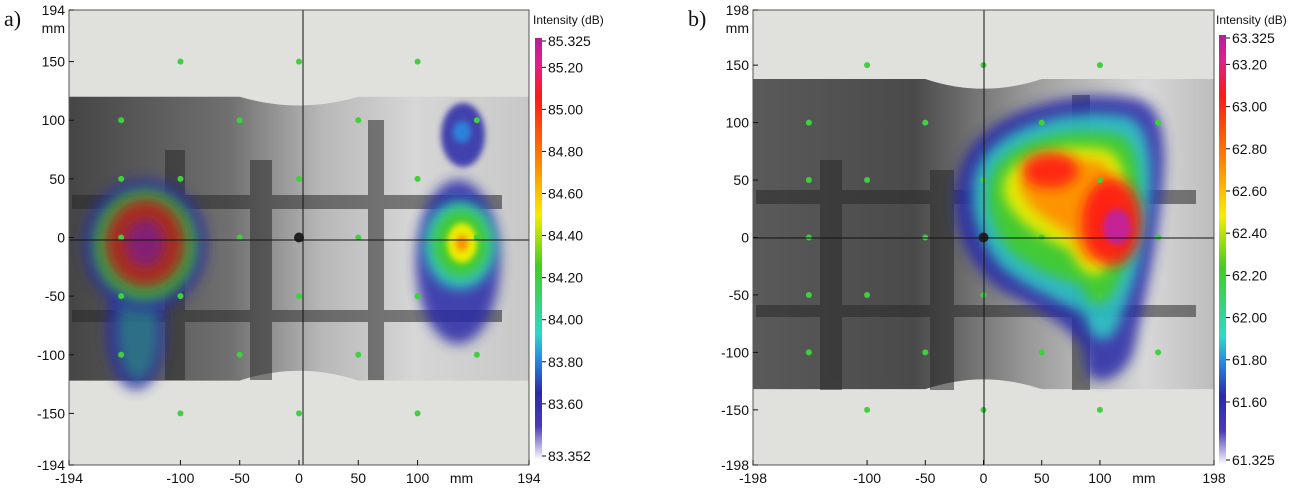  I want to click on panel-b-colorbar-tick-label: 62.20, so click(1249, 275).